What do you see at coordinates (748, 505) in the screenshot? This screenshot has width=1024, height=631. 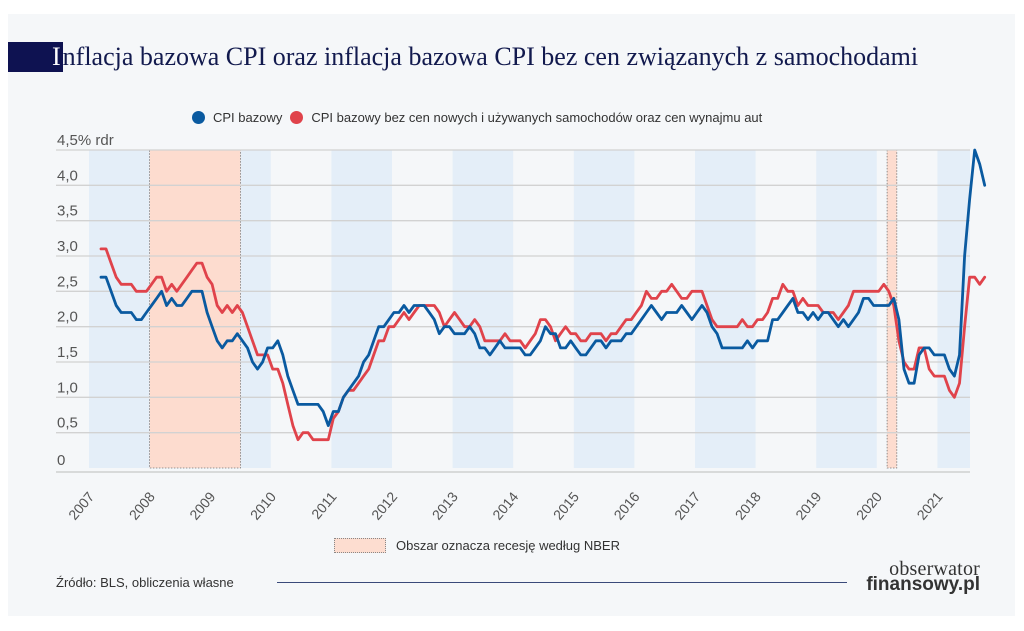 I see `x-tick-label: 2018` at bounding box center [748, 505].